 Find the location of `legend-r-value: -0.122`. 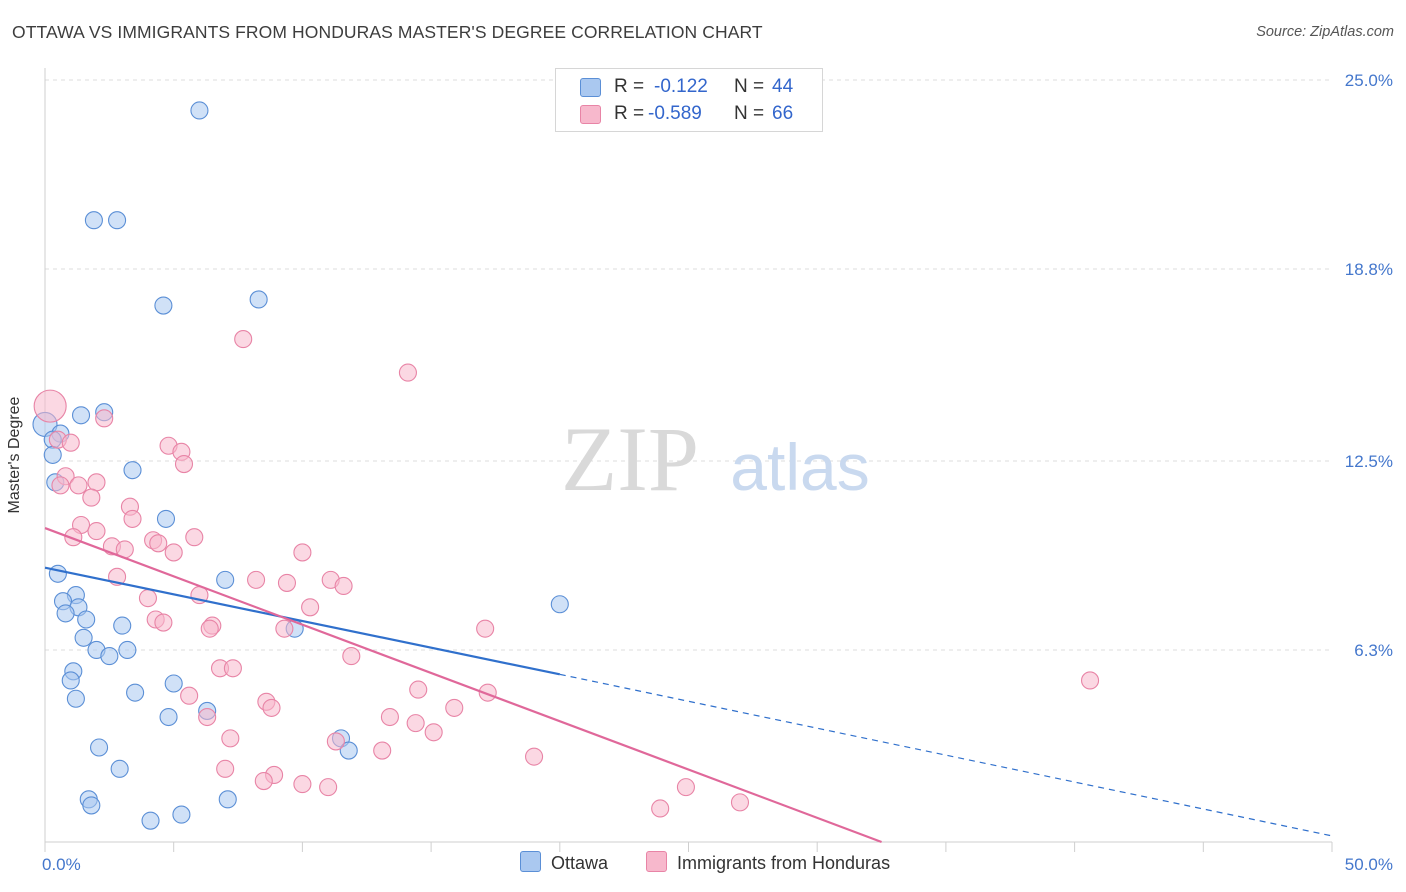

legend-r-value: -0.122 is located at coordinates (681, 86).